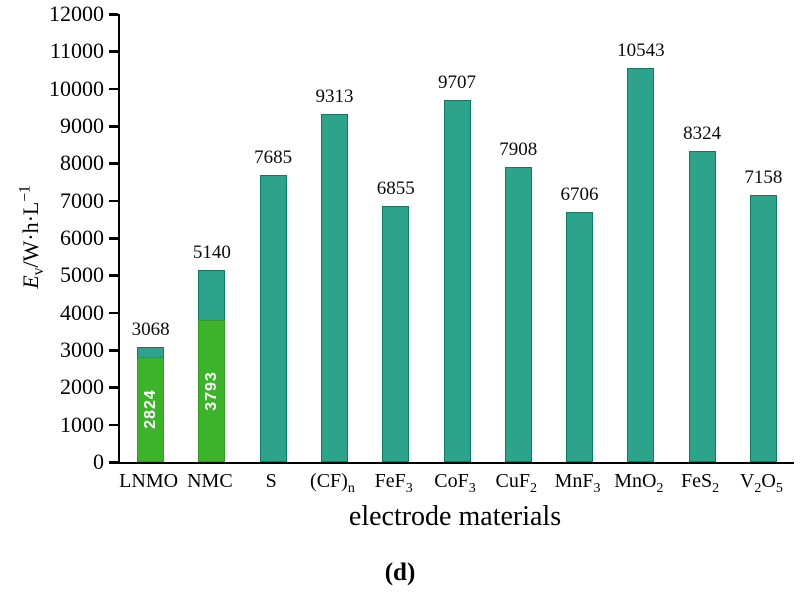 The image size is (800, 607). Describe the element at coordinates (76, 13) in the screenshot. I see `y-tick-label: 12000` at that location.